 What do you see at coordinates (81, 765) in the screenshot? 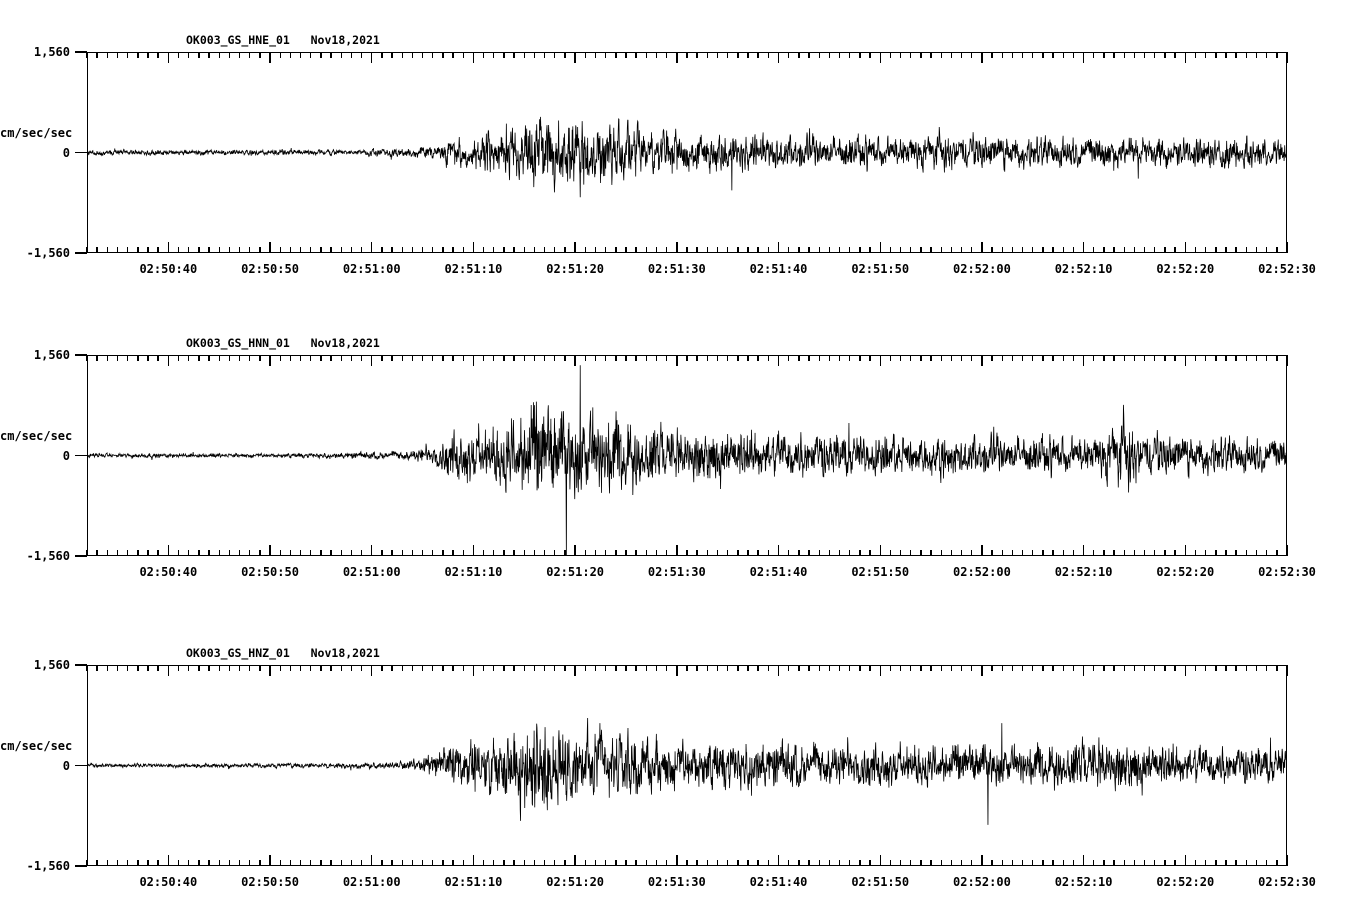
I see `y-tick` at bounding box center [81, 765].